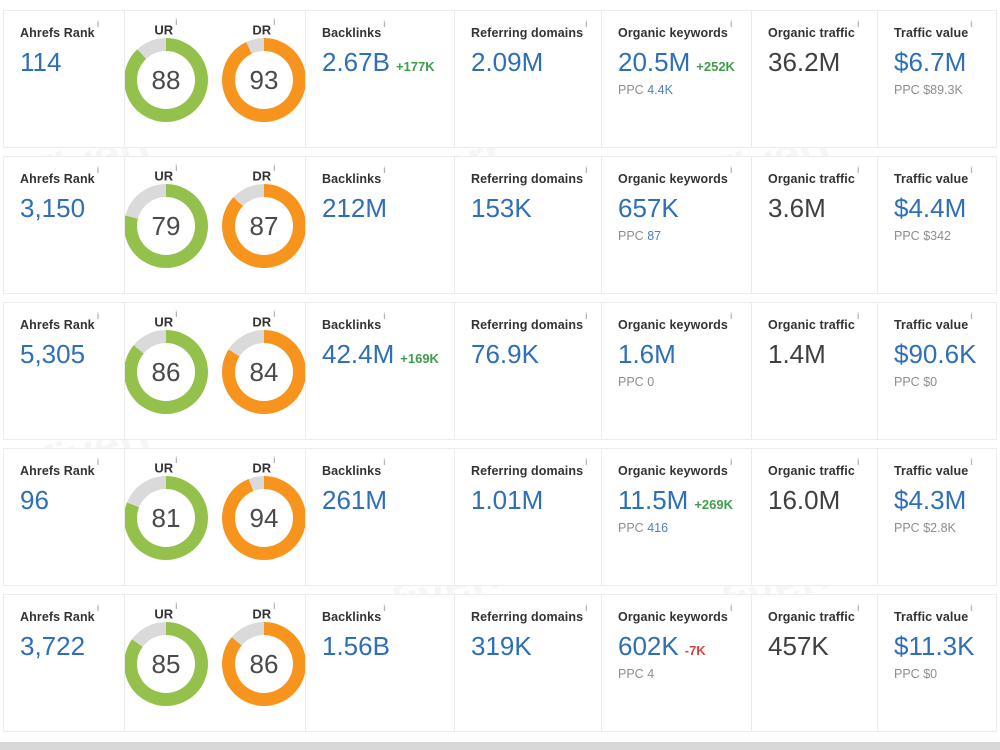 The image size is (1000, 750). I want to click on url-rating-gauge: URi 79, so click(166, 228).